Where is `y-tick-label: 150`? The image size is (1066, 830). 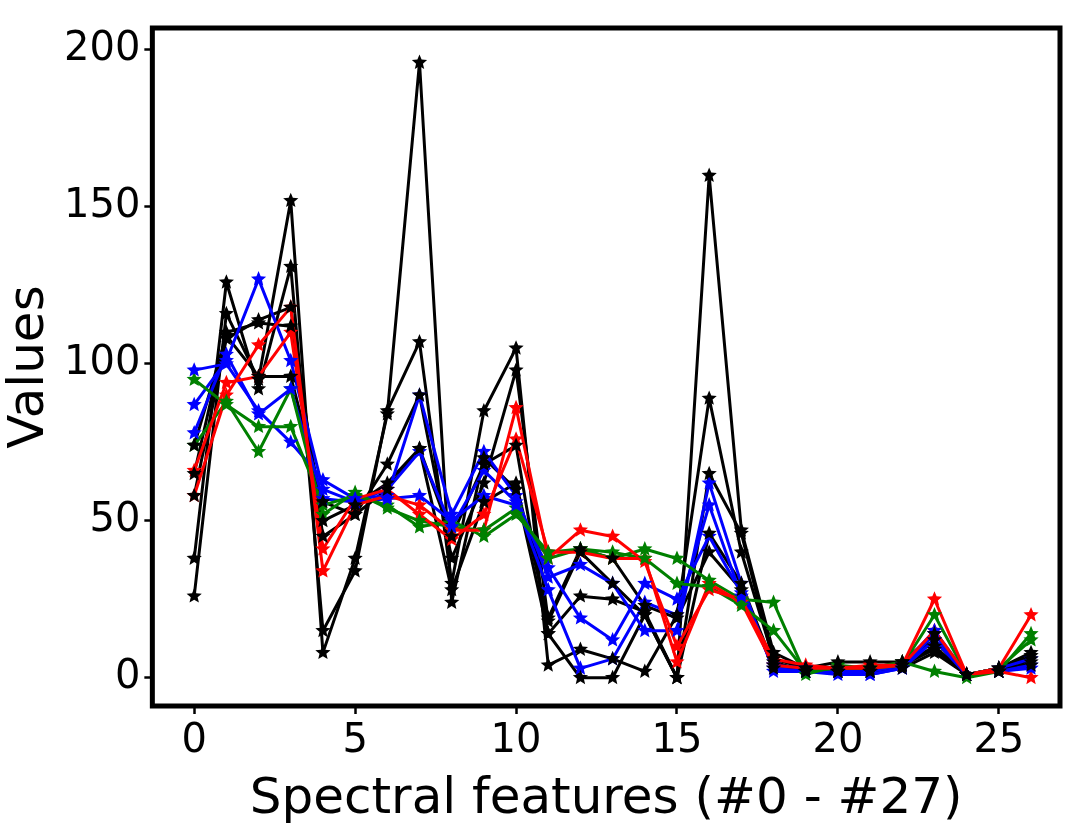 y-tick-label: 150 is located at coordinates (102, 203).